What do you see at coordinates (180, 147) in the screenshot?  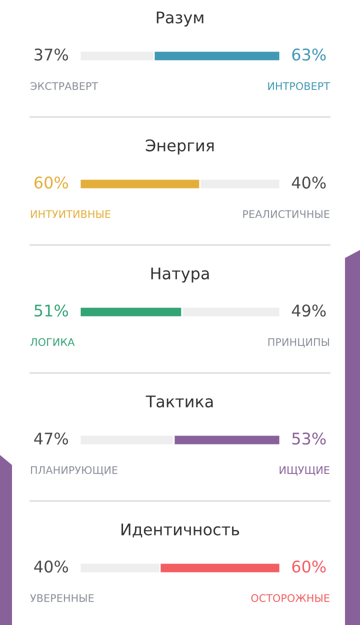 I see `chart-title: Энергия` at bounding box center [180, 147].